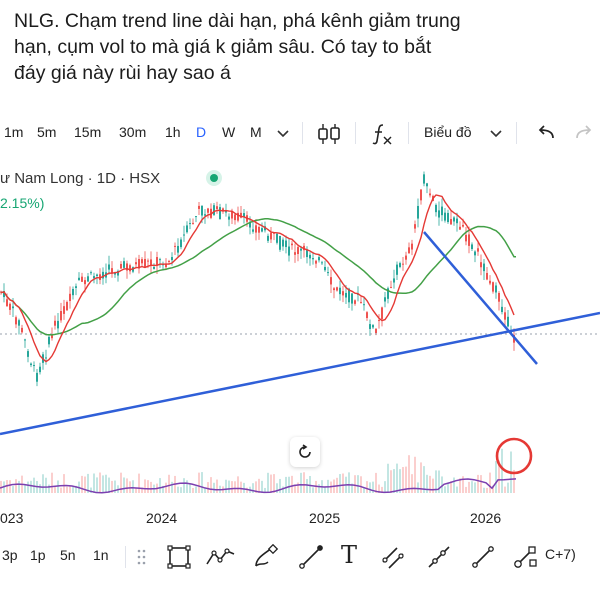 The image size is (600, 600). Describe the element at coordinates (22, 203) in the screenshot. I see `price-change-percent: 2.15%)` at that location.